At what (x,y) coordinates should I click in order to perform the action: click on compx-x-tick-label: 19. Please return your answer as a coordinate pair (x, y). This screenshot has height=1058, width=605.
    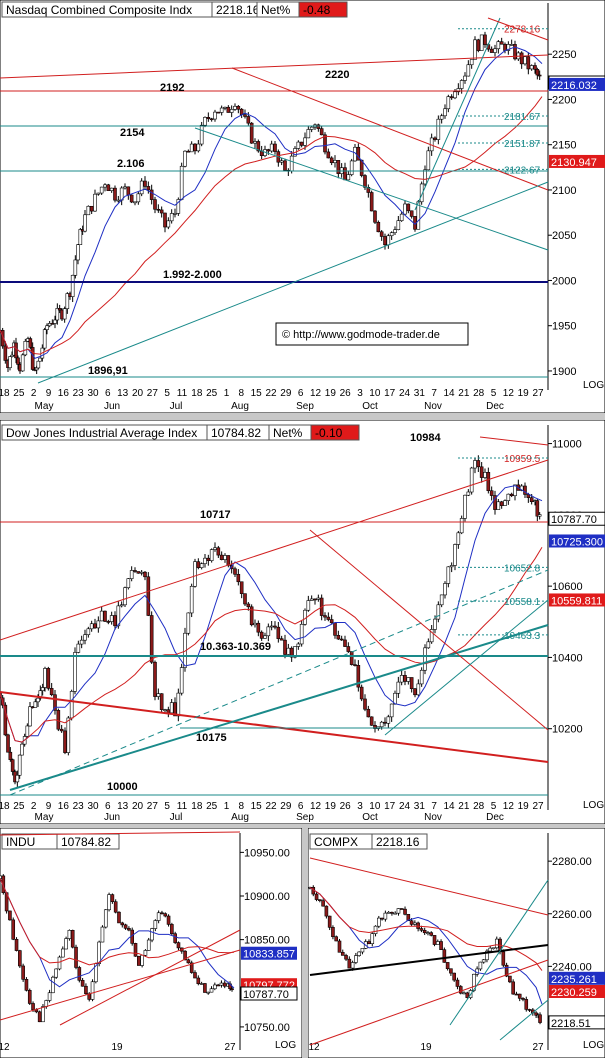
    Looking at the image, I should click on (426, 1047).